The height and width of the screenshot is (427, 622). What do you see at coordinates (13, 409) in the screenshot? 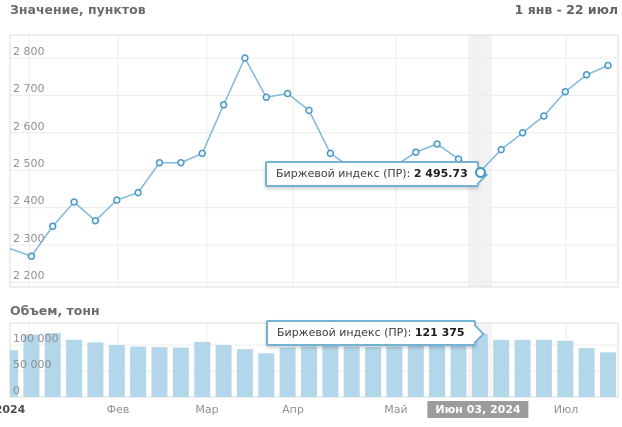
I see `x-label-2024: 2024` at bounding box center [13, 409].